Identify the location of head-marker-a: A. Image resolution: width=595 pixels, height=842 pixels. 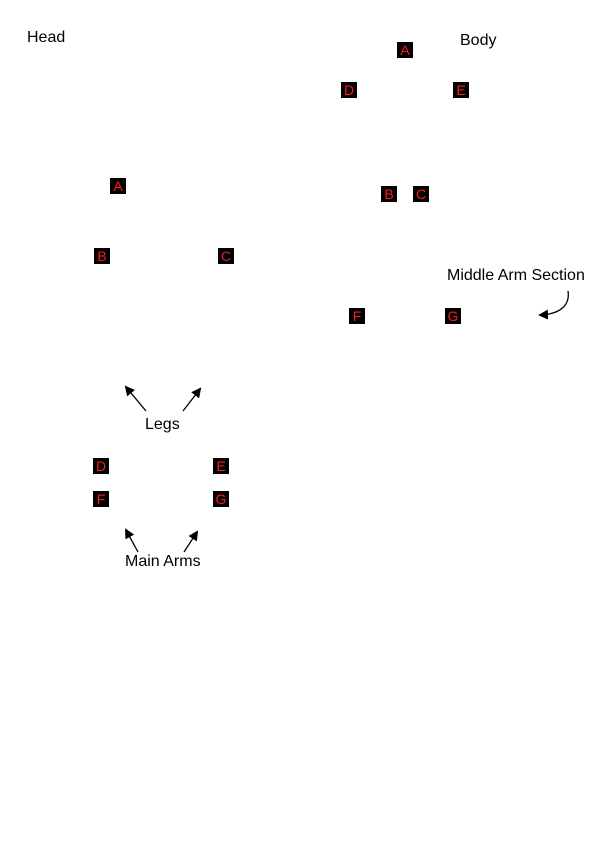
(118, 186).